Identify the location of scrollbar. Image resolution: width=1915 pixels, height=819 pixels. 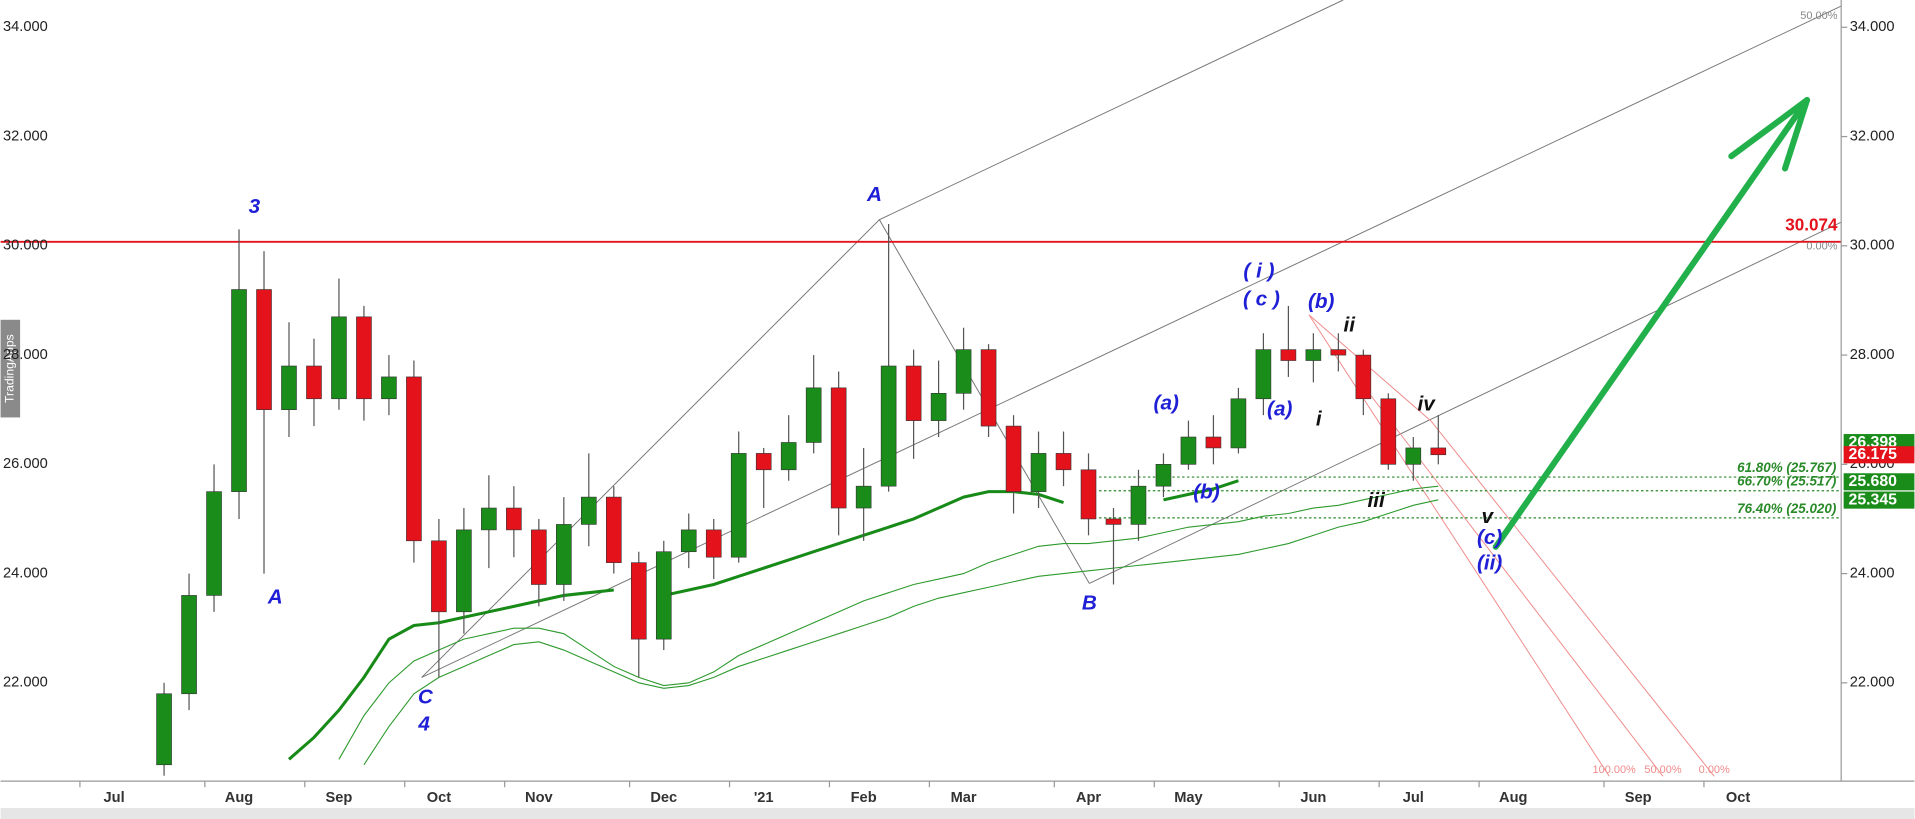
(957, 813).